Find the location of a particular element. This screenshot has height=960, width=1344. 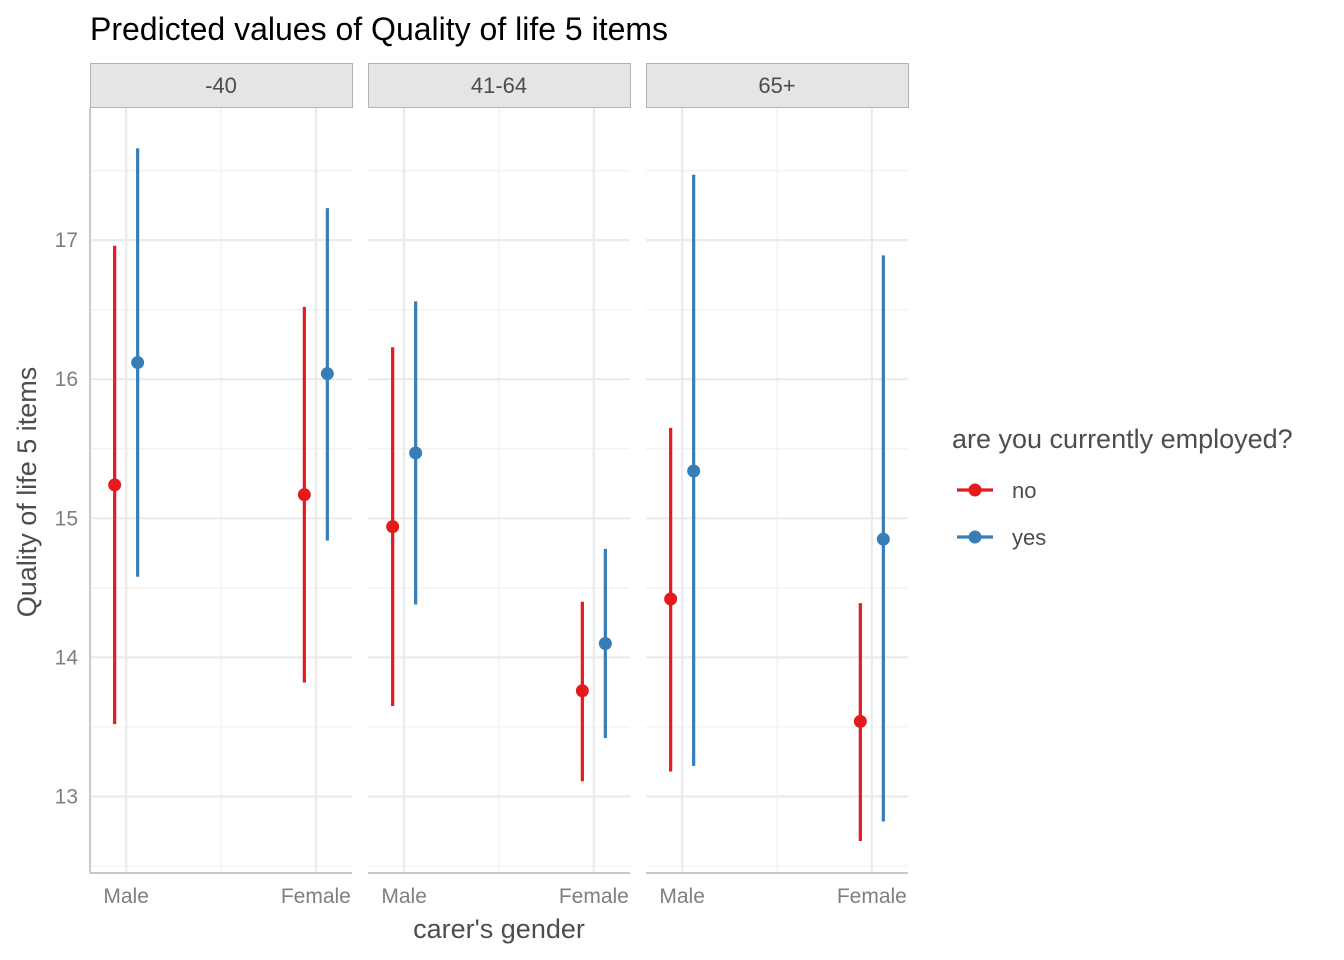

legend-title: are you currently employed? is located at coordinates (1122, 439).